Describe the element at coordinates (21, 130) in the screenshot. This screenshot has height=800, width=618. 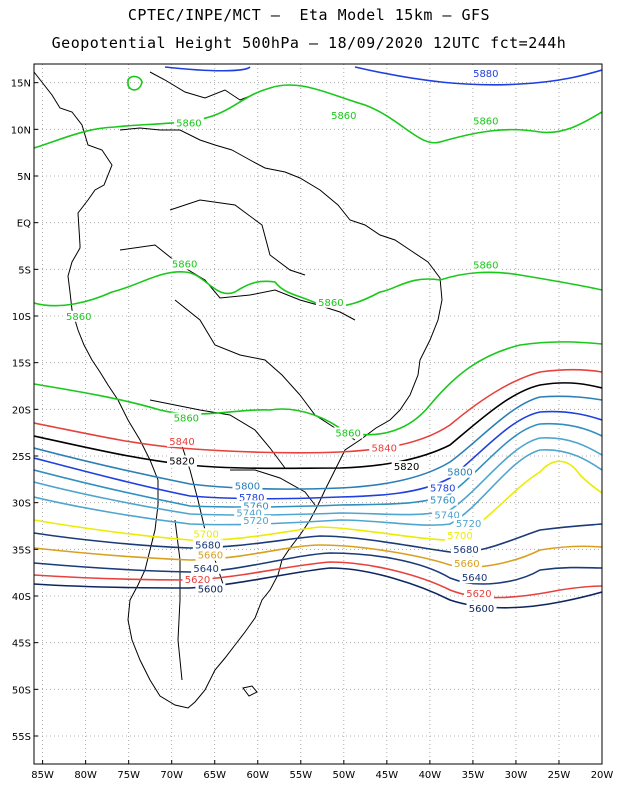
I see `lat-tick-label: 10N` at that location.